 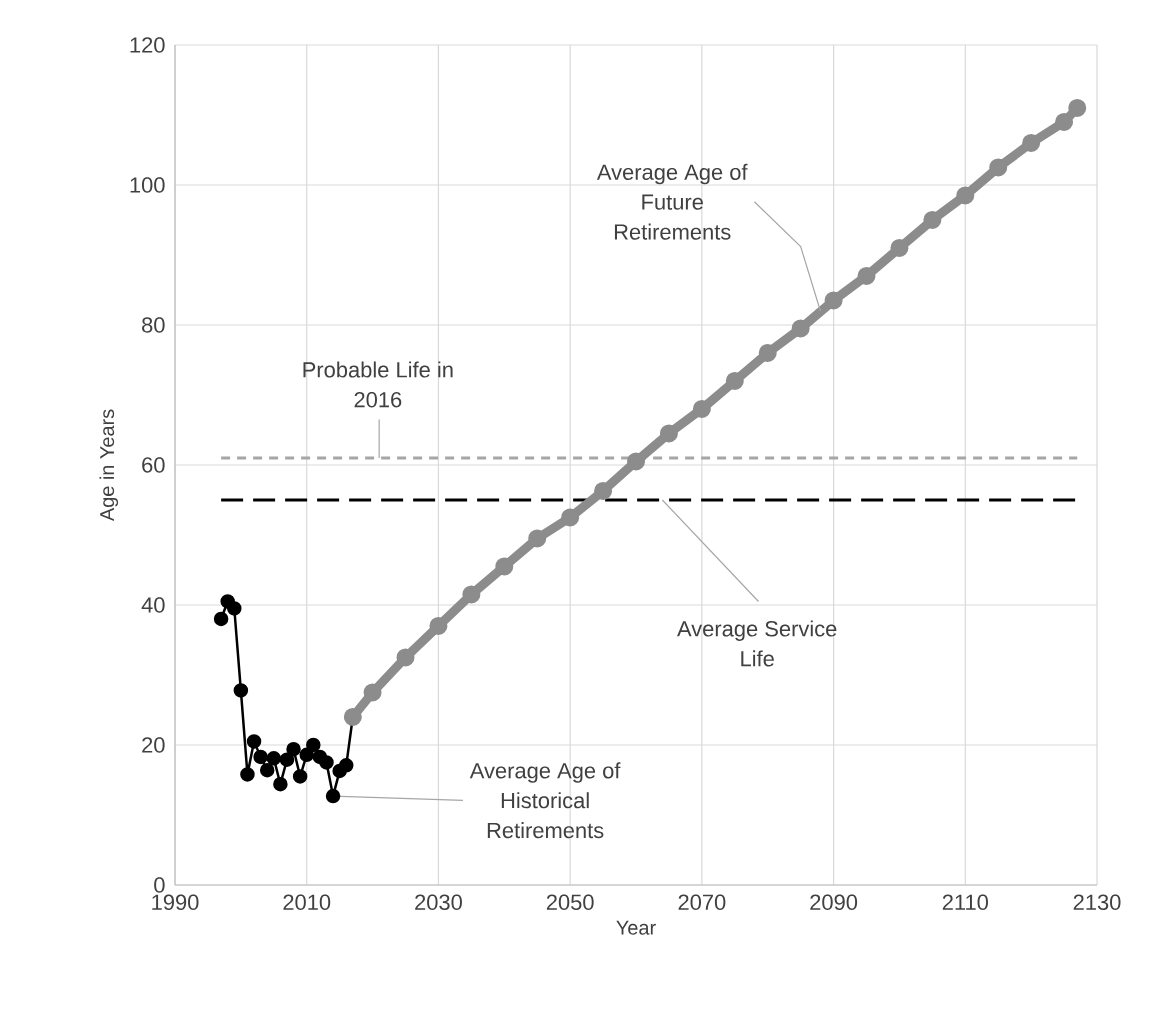 I want to click on y-tick-label: 100, so click(x=147, y=185).